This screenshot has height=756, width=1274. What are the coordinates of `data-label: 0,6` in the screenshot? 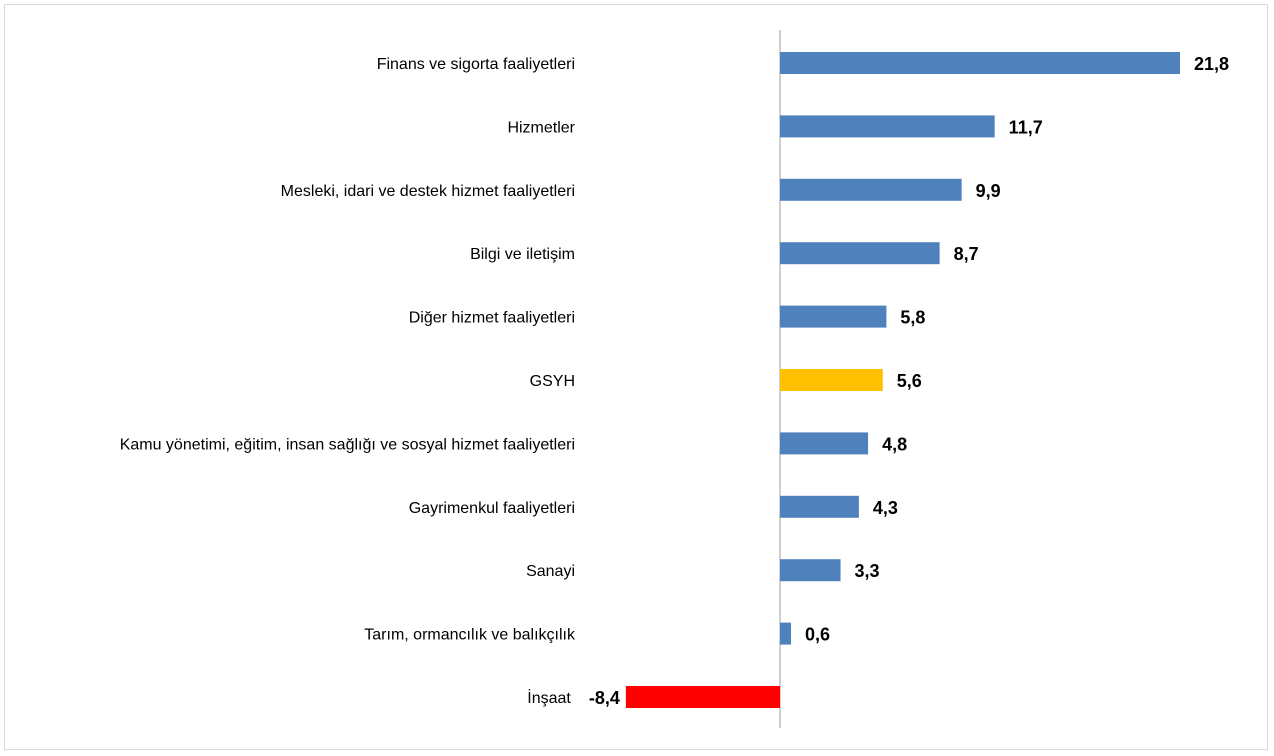 It's located at (817, 635).